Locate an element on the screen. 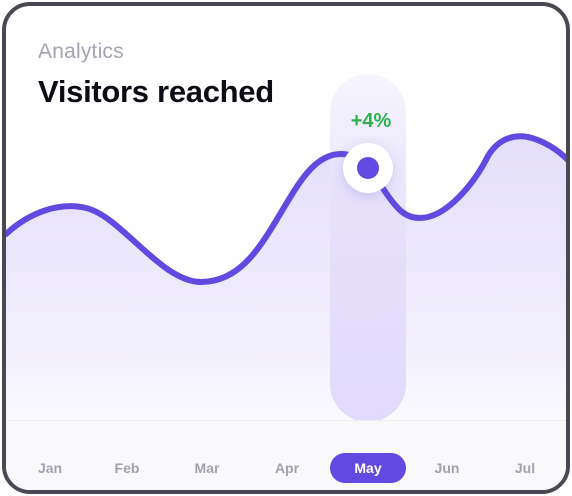  tick-label-apr: Apr is located at coordinates (287, 468).